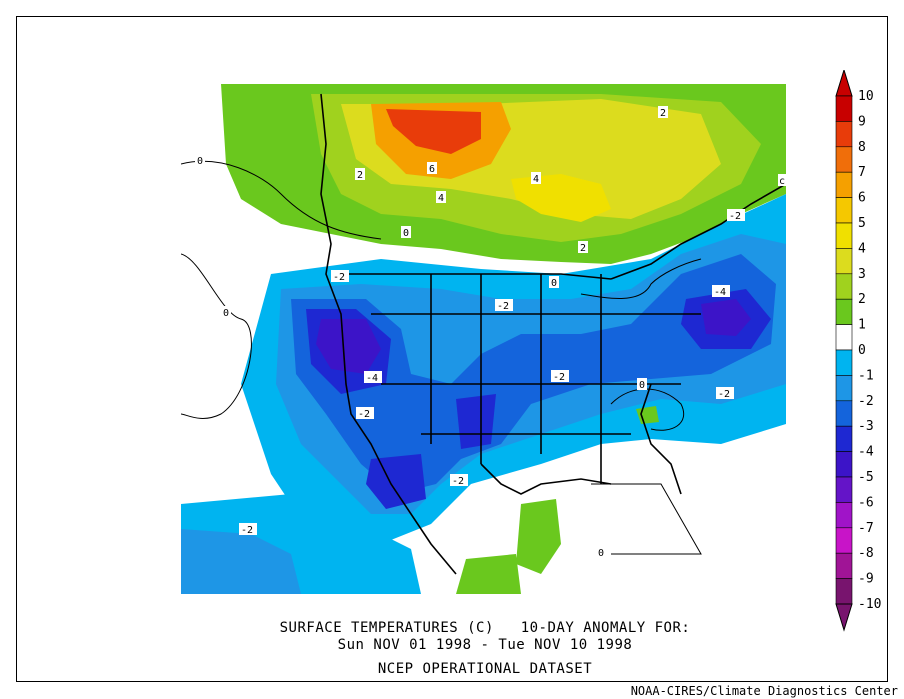 This screenshot has width=904, height=699. I want to click on contour-label: c, so click(782, 180).